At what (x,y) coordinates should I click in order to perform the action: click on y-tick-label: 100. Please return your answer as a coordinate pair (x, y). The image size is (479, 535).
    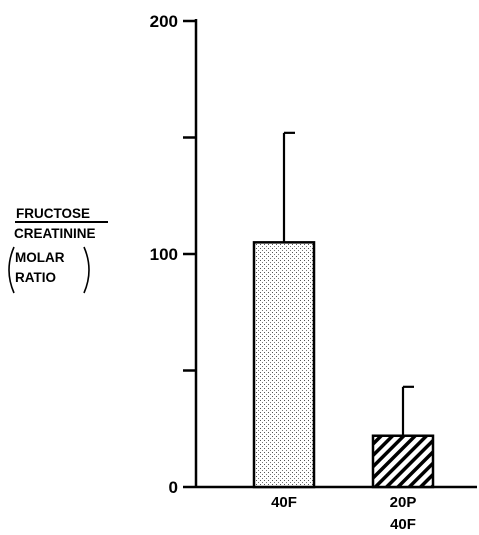
    Looking at the image, I should click on (164, 254).